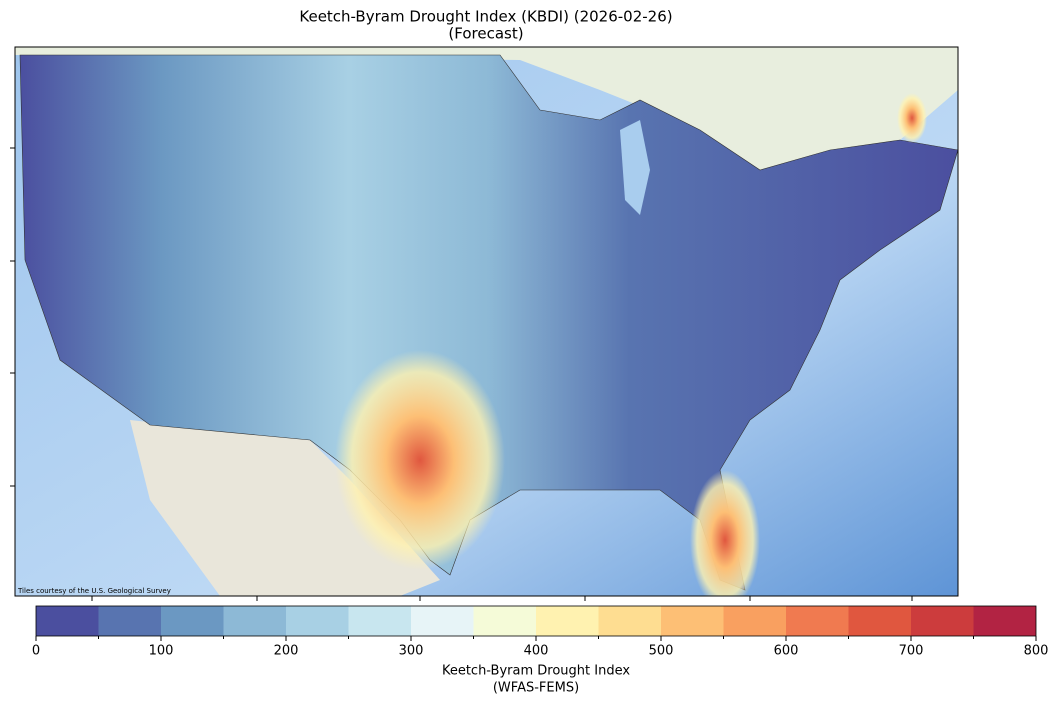 This screenshot has height=709, width=1059. What do you see at coordinates (36, 651) in the screenshot?
I see `colorbar-tick-label: 0` at bounding box center [36, 651].